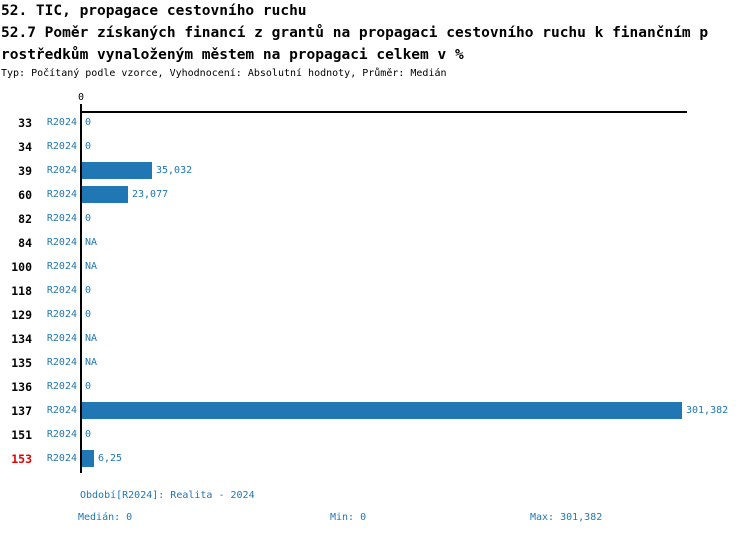  What do you see at coordinates (21, 267) in the screenshot?
I see `row-category-label: 100` at bounding box center [21, 267].